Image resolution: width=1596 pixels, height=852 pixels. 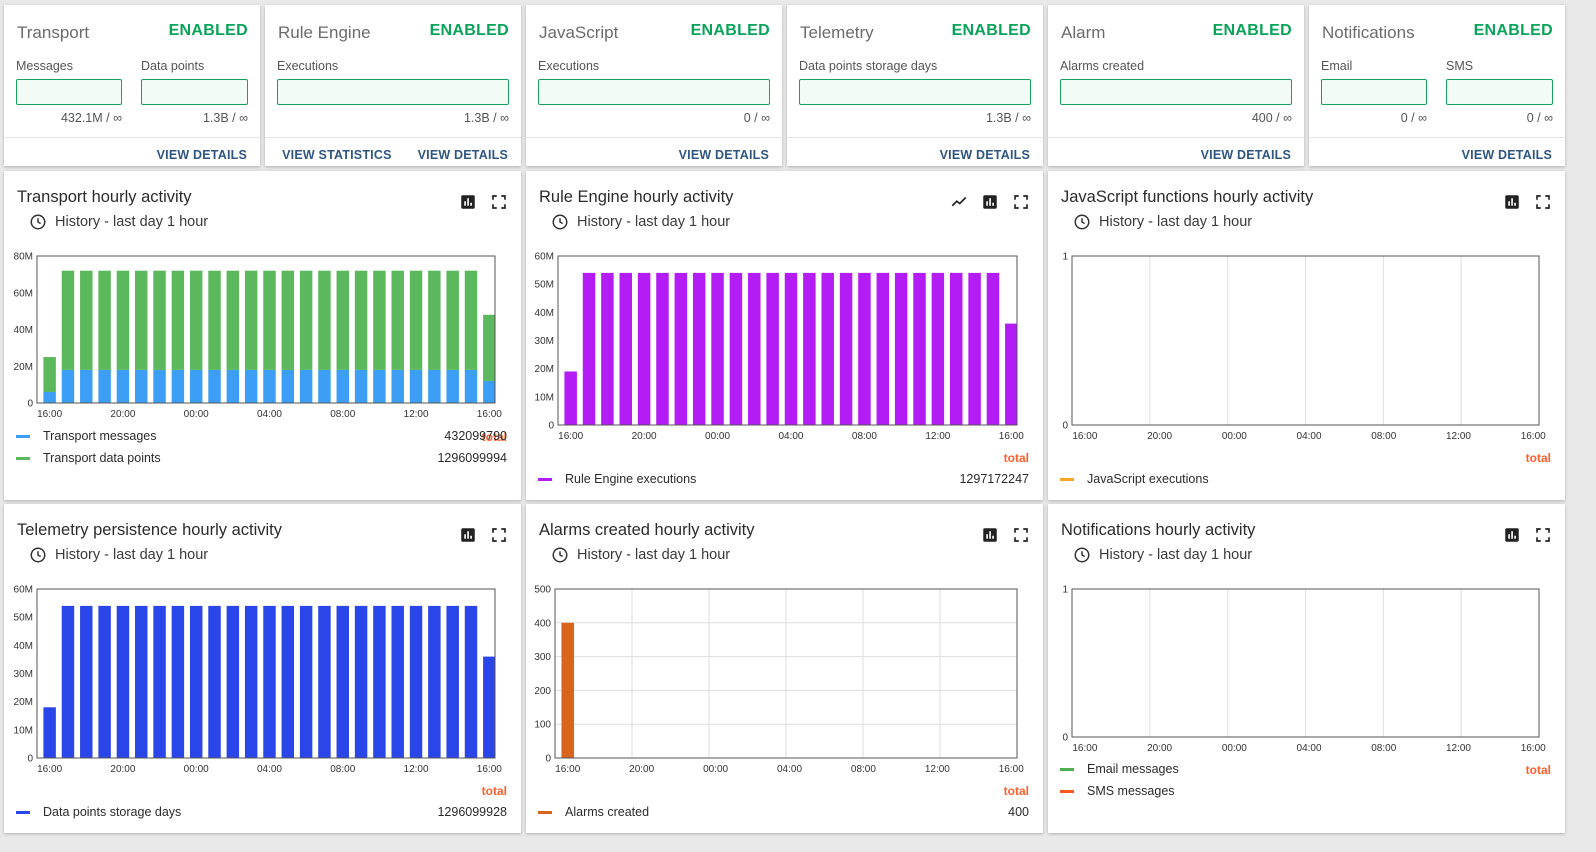 I want to click on card-title: Transport, so click(x=53, y=32).